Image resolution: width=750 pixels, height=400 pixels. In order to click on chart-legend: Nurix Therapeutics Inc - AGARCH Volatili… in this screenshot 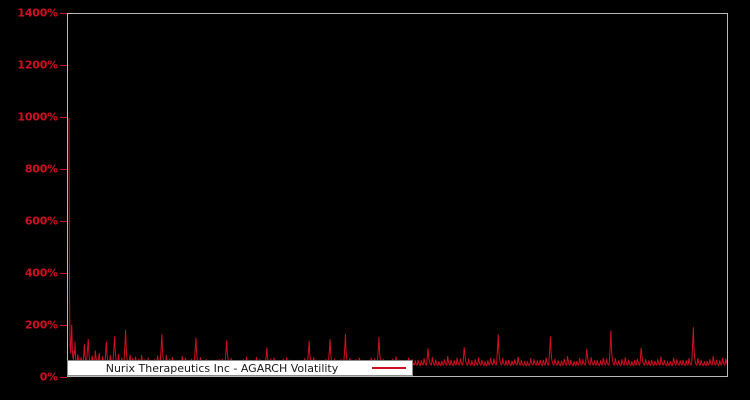, I will do `click(240, 368)`.